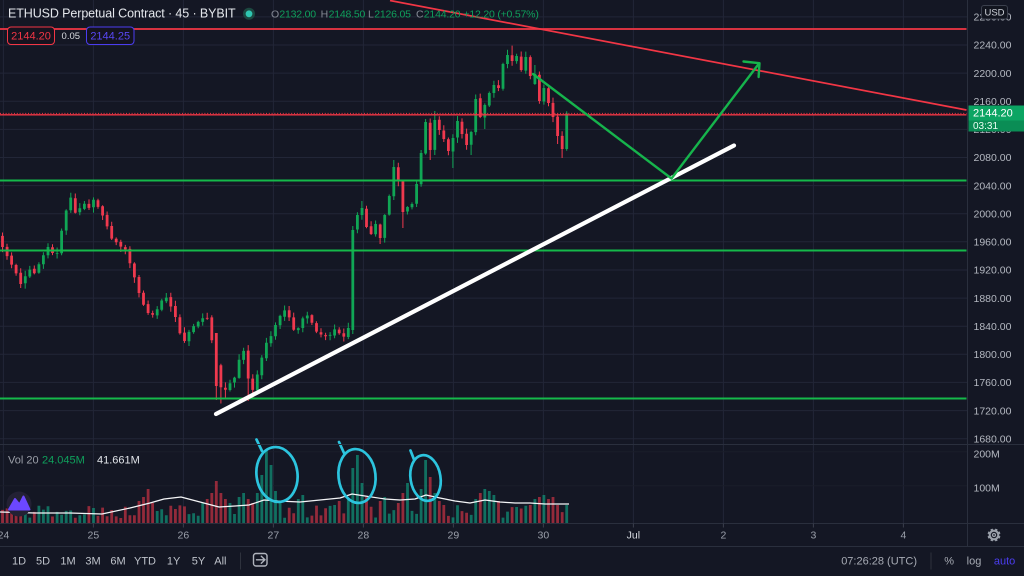 The width and height of the screenshot is (1024, 576). What do you see at coordinates (813, 536) in the screenshot?
I see `svg-text: 3` at bounding box center [813, 536].